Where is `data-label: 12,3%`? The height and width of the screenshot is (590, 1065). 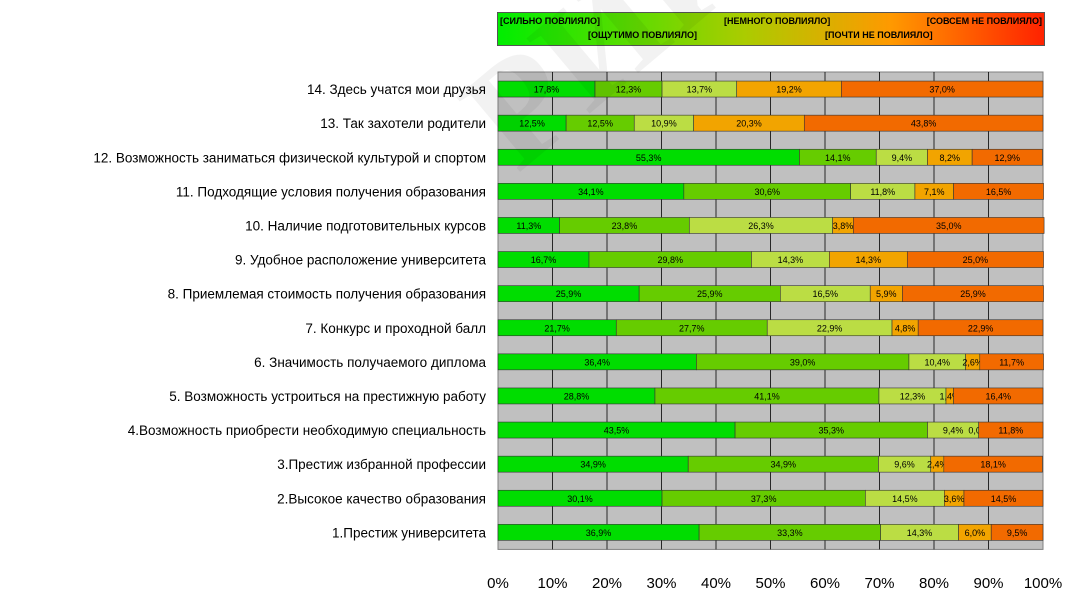
data-label: 12,3% is located at coordinates (629, 90).